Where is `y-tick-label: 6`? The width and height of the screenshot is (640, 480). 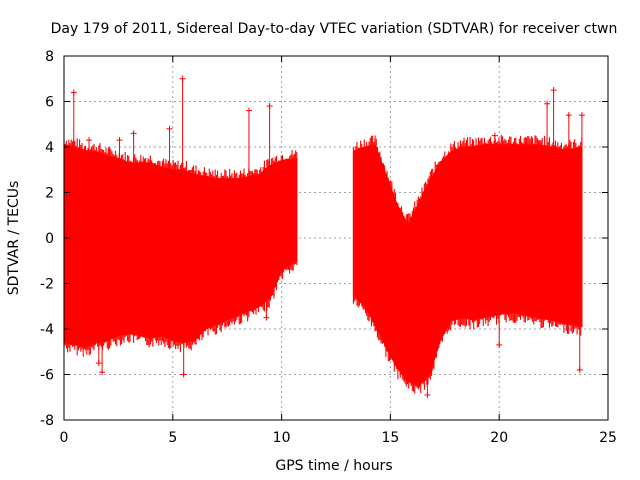
y-tick-label: 6 is located at coordinates (49, 103).